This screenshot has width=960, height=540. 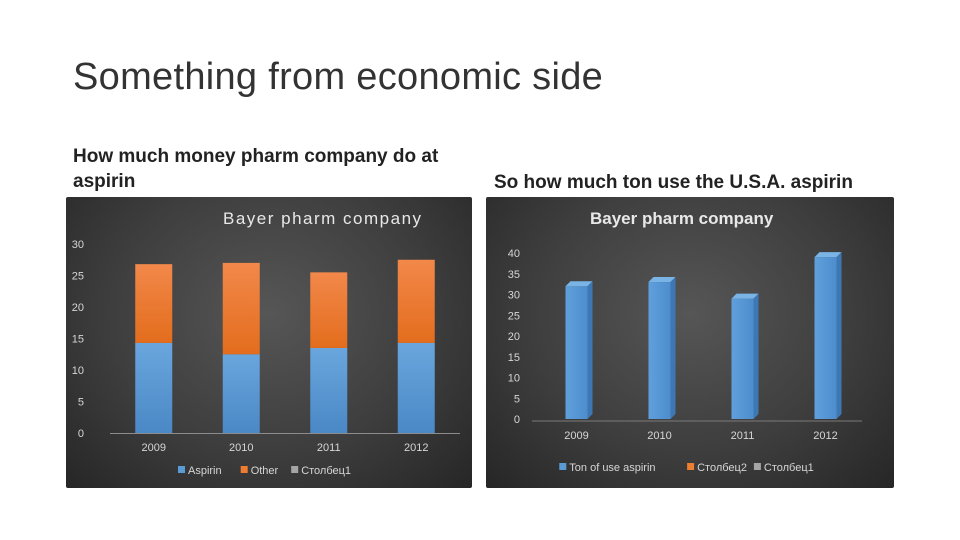 What do you see at coordinates (745, 296) in the screenshot?
I see `tons-bar-top-2011` at bounding box center [745, 296].